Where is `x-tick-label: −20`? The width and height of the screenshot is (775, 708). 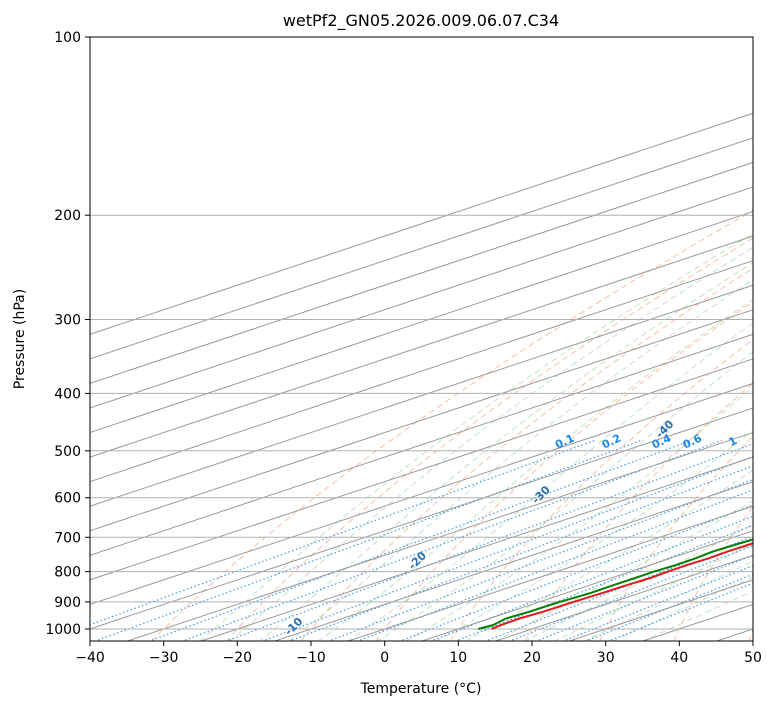
x-tick-label: −20 is located at coordinates (238, 658).